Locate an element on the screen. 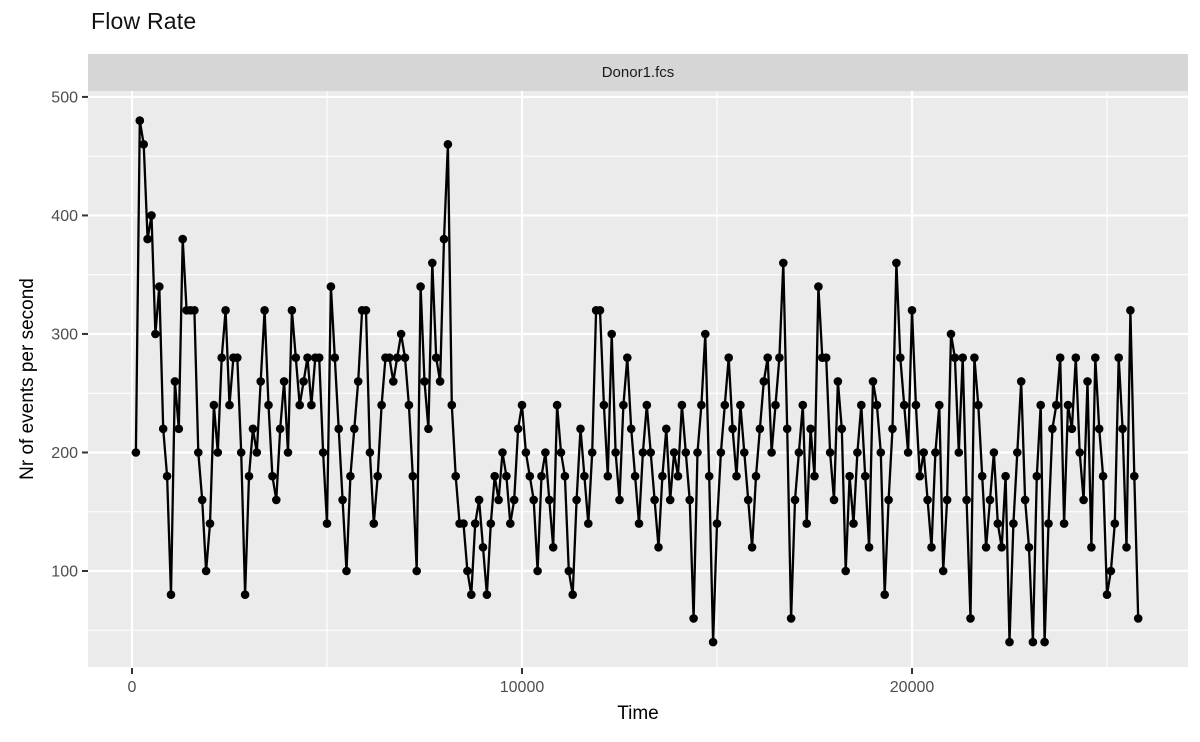  y-tick-label: 400 is located at coordinates (64, 216).